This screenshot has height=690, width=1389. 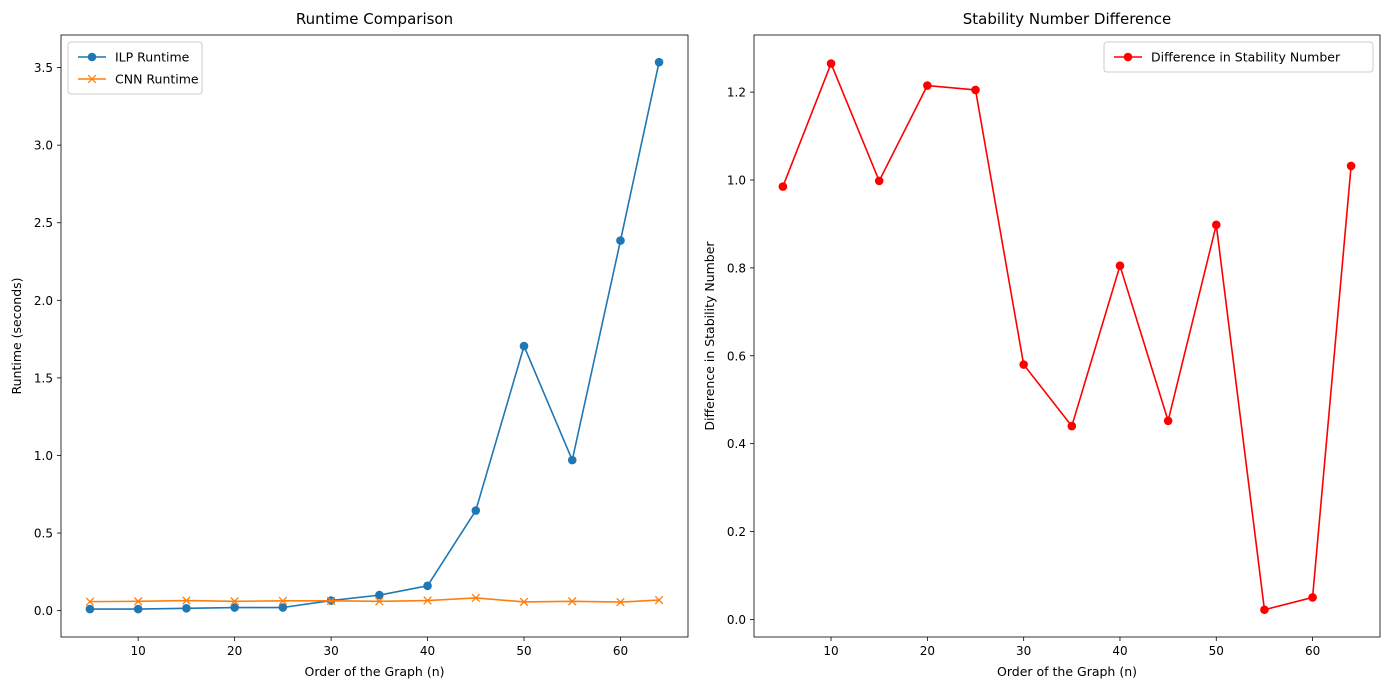 What do you see at coordinates (1246, 57) in the screenshot?
I see `legend-label: Difference in Stability Number` at bounding box center [1246, 57].